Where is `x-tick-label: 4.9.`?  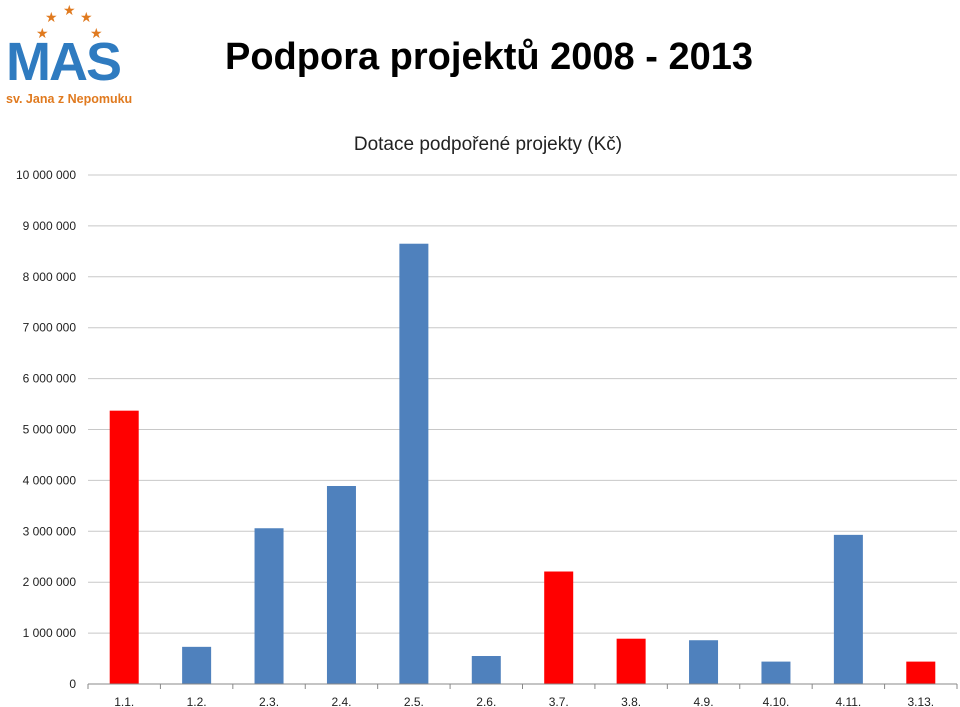 x-tick-label: 4.9. is located at coordinates (704, 701).